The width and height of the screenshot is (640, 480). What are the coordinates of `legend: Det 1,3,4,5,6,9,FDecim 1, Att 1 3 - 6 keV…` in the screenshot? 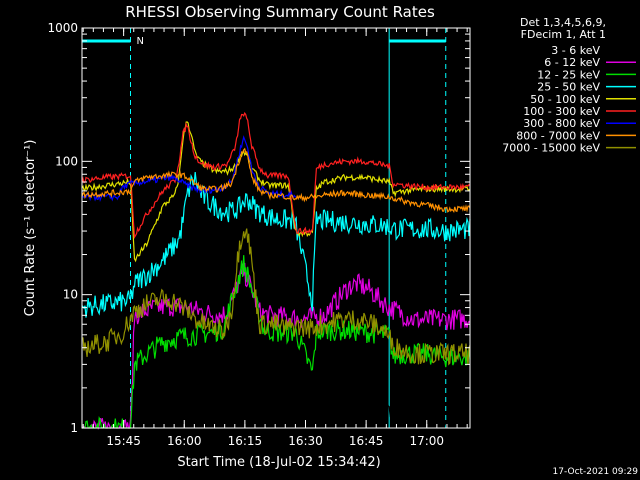 It's located at (569, 85).